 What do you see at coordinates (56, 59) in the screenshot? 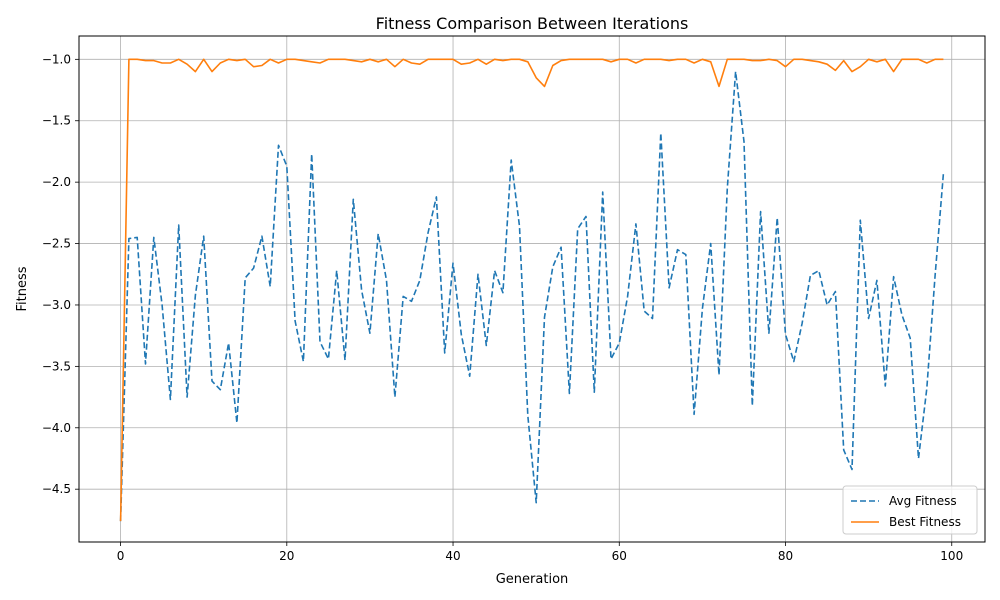
I see `y-tick-label: −1.0` at bounding box center [56, 59].